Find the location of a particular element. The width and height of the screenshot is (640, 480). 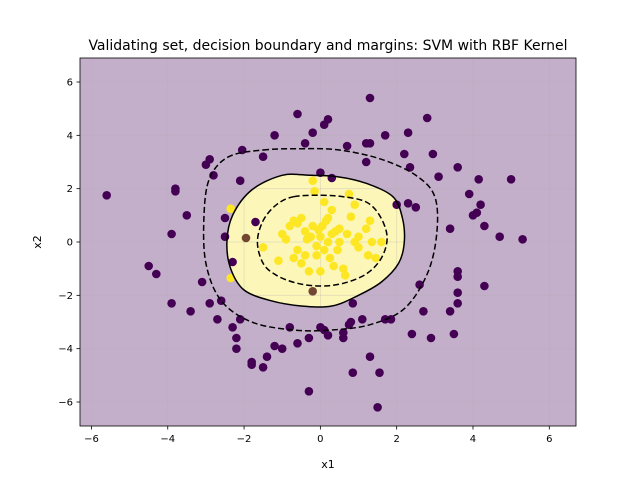

decision-boundary is located at coordinates (316, 240).